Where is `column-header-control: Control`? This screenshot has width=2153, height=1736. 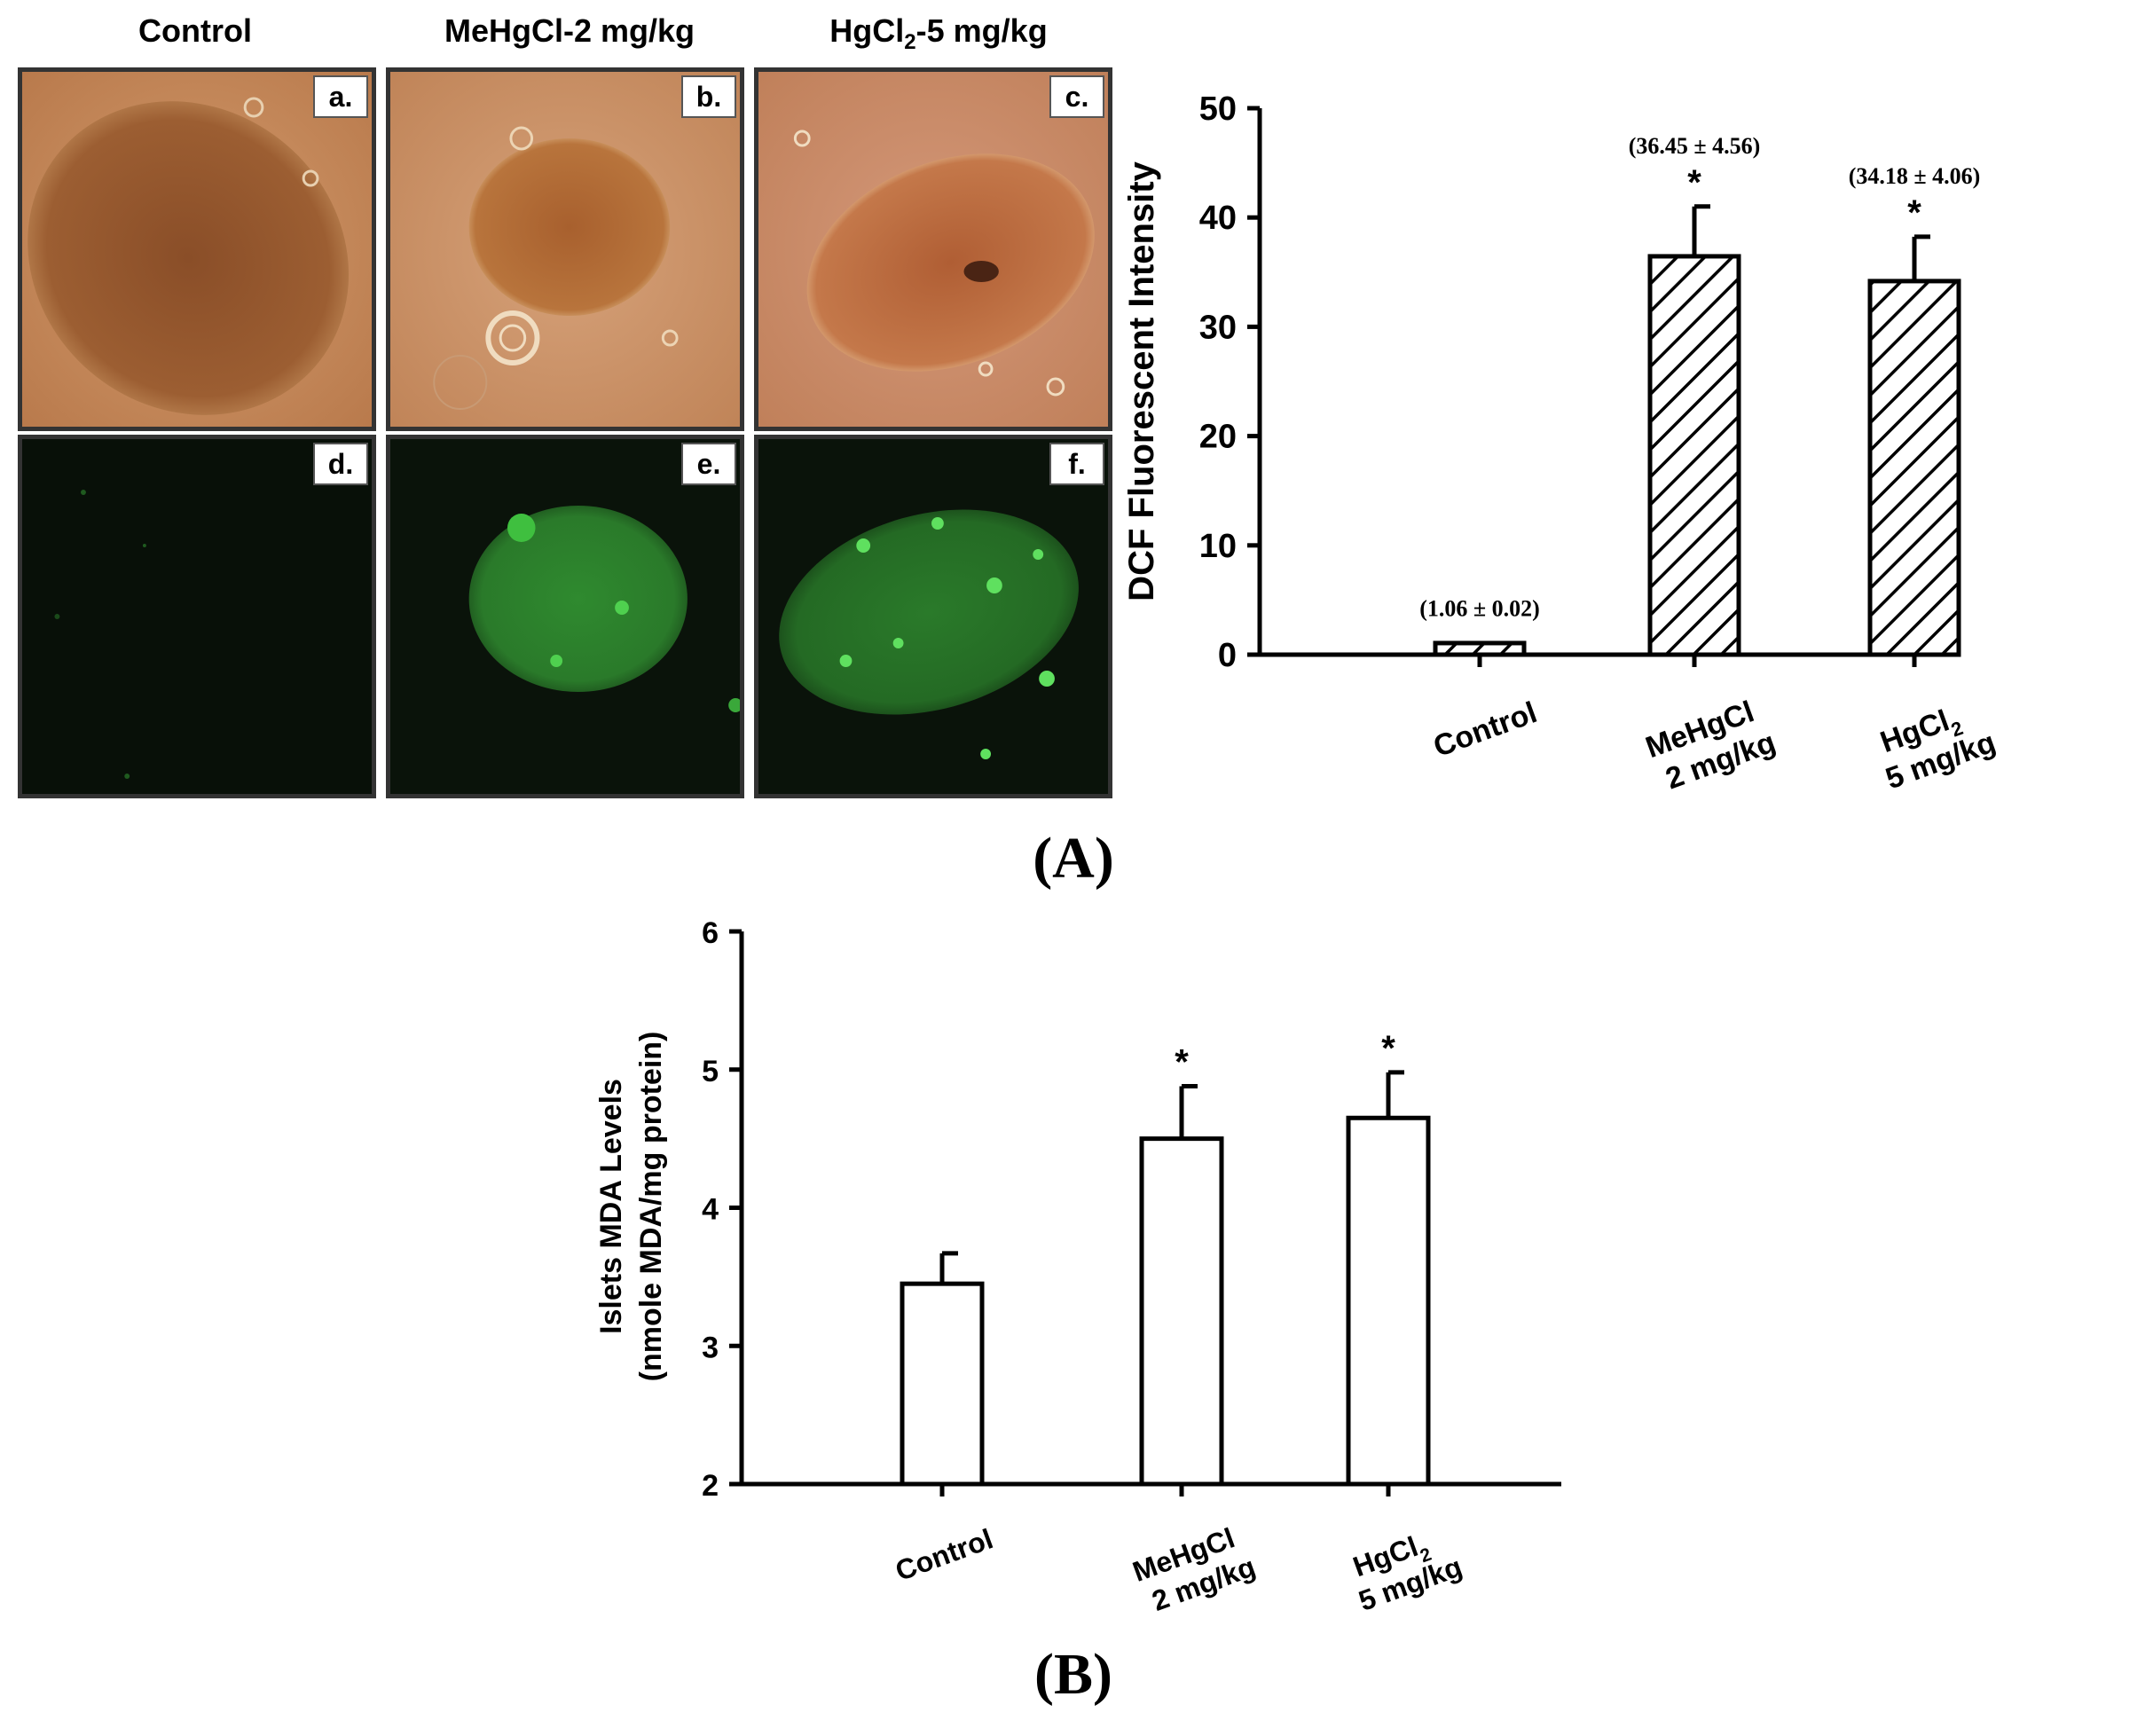 column-header-control: Control is located at coordinates (195, 30).